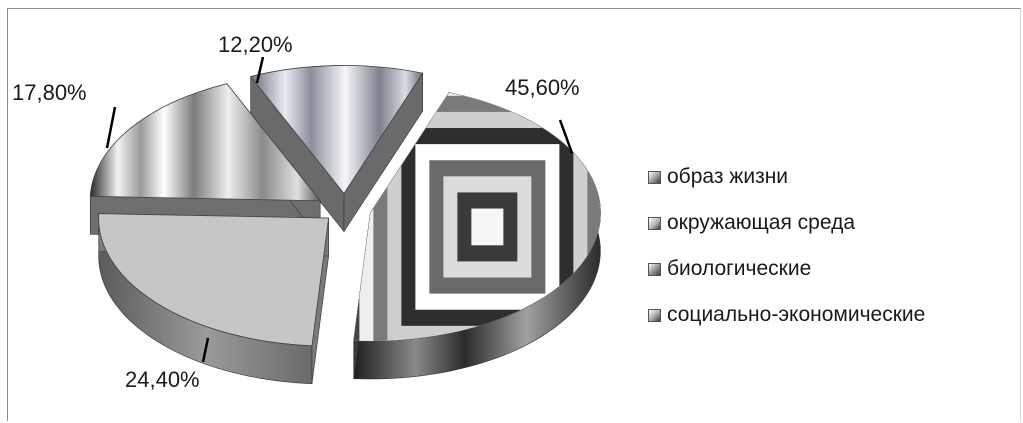  I want to click on data-label-1: 45,60%, so click(542, 87).